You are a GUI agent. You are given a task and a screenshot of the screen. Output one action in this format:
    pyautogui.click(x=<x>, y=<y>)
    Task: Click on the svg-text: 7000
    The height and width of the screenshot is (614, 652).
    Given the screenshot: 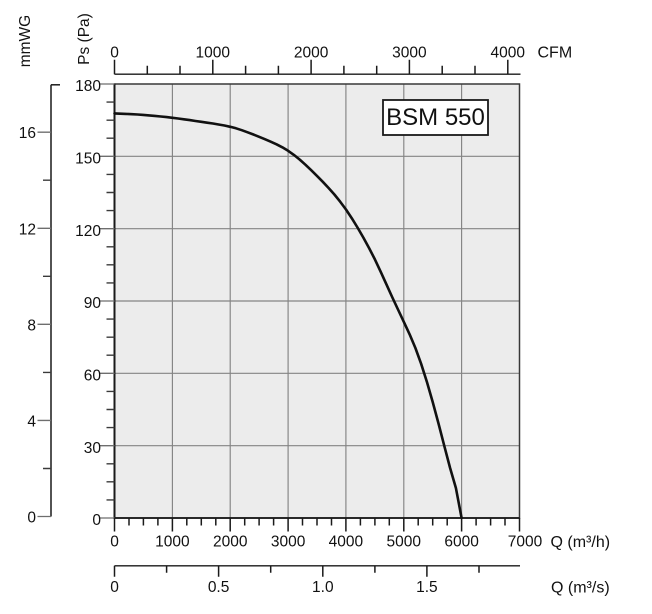 What is the action you would take?
    pyautogui.click(x=525, y=542)
    